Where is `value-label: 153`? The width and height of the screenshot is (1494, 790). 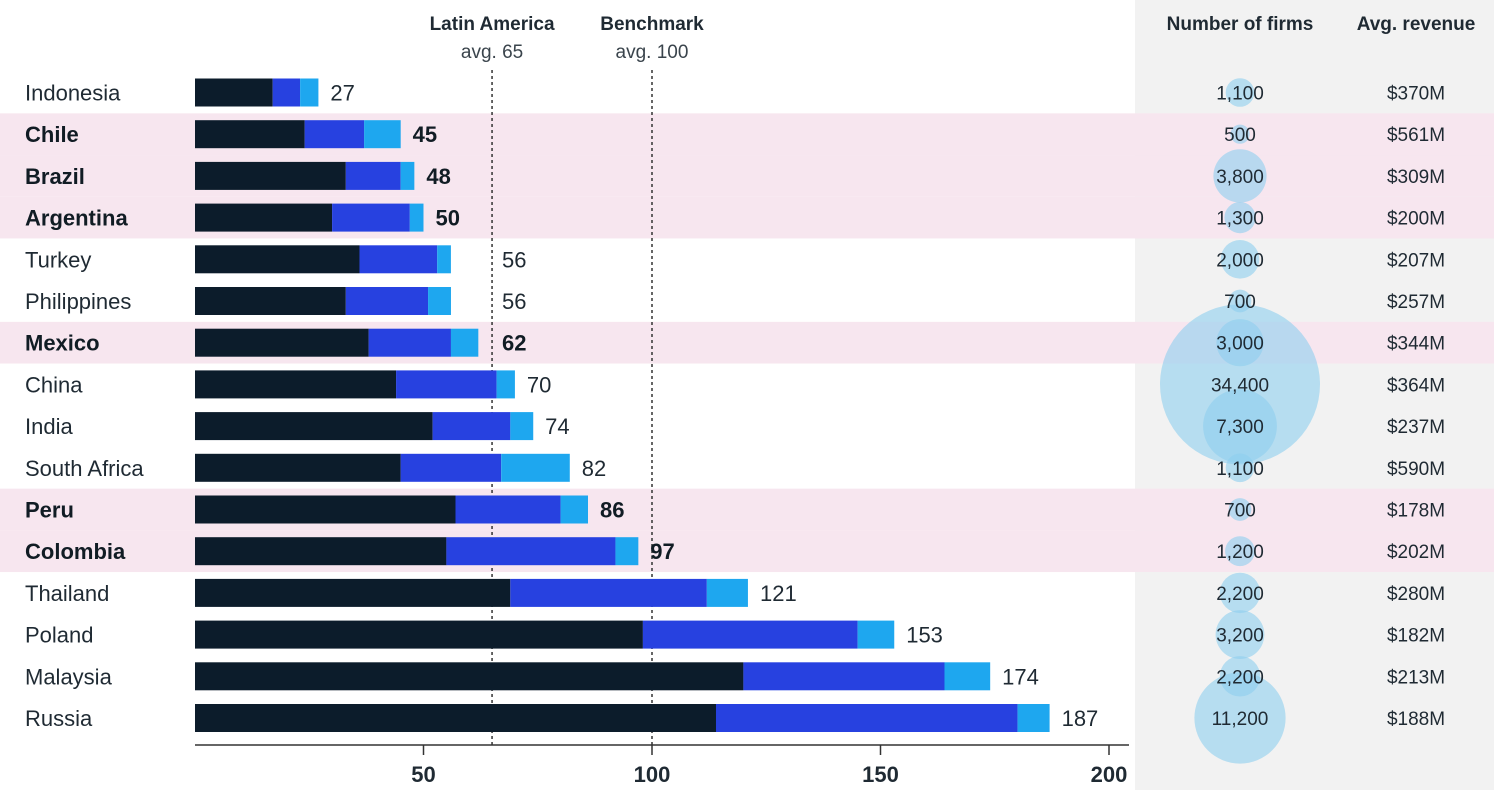 value-label: 153 is located at coordinates (924, 635).